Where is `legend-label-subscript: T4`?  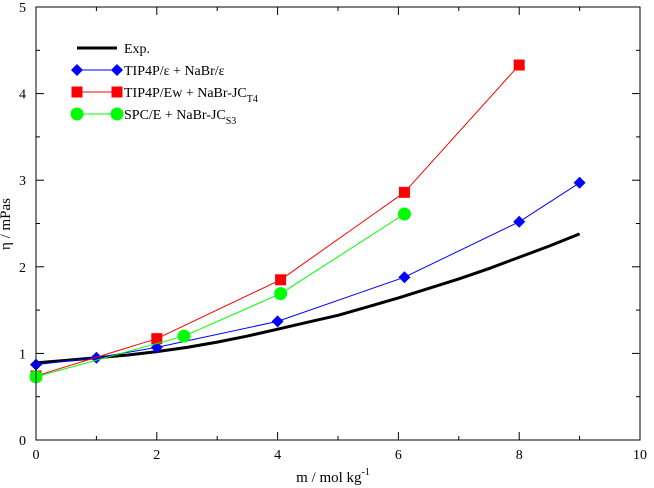
legend-label-subscript: T4 is located at coordinates (252, 99).